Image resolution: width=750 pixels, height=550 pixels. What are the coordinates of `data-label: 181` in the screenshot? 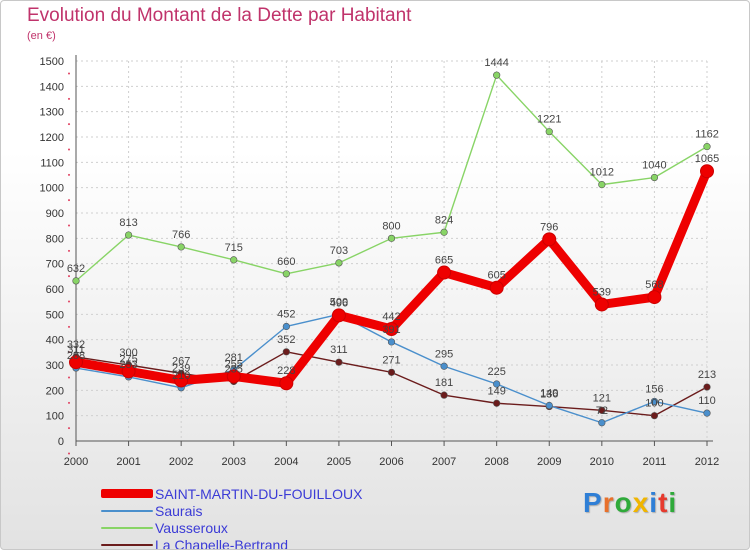 It's located at (444, 383).